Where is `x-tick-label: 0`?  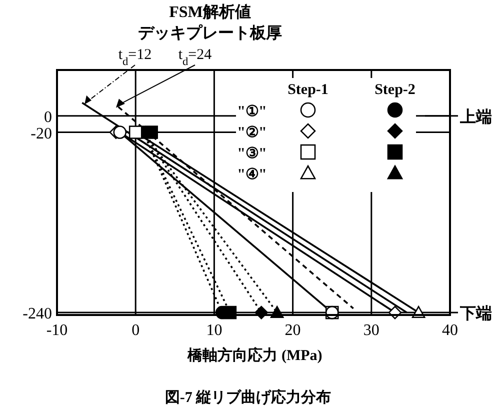 x-tick-label: 0 is located at coordinates (136, 330).